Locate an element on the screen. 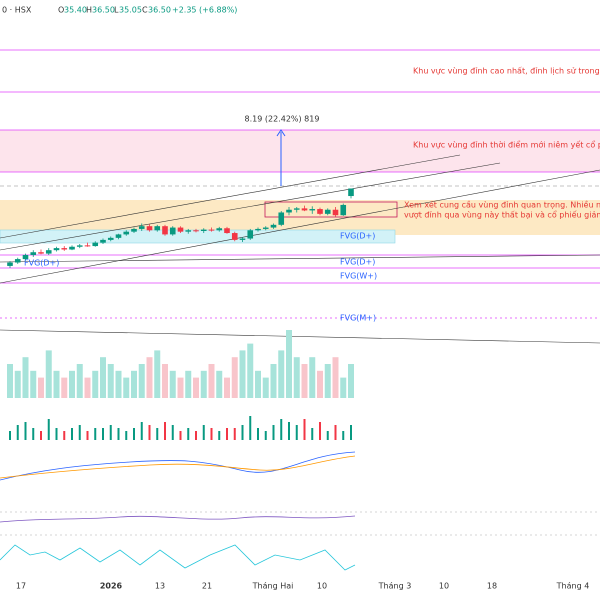 The height and width of the screenshot is (600, 600). symbol: 0 · HSX is located at coordinates (17, 10).